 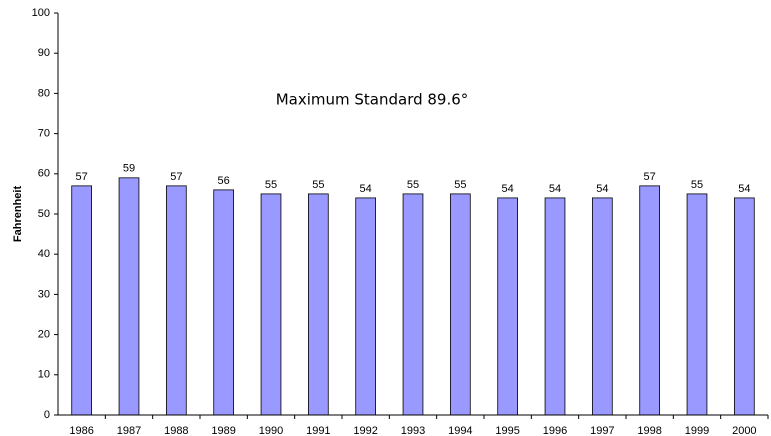 I want to click on y-axis-label: Fahrenheit, so click(x=18, y=214).